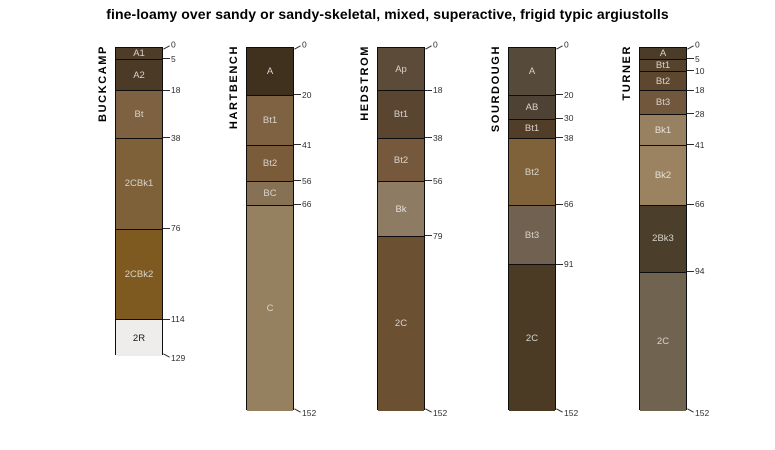  I want to click on horizon-segment: Bt3, so click(663, 103).